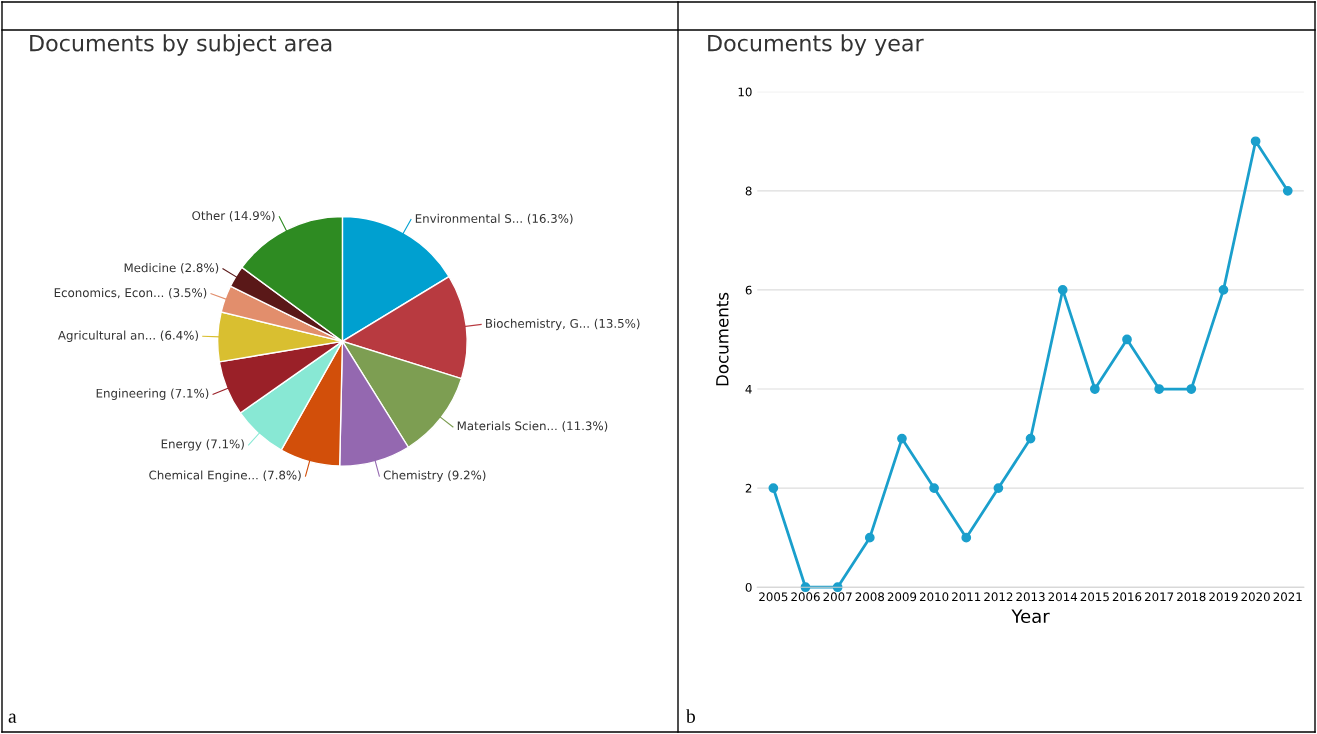  I want to click on y-tick-label: 6, so click(748, 290).